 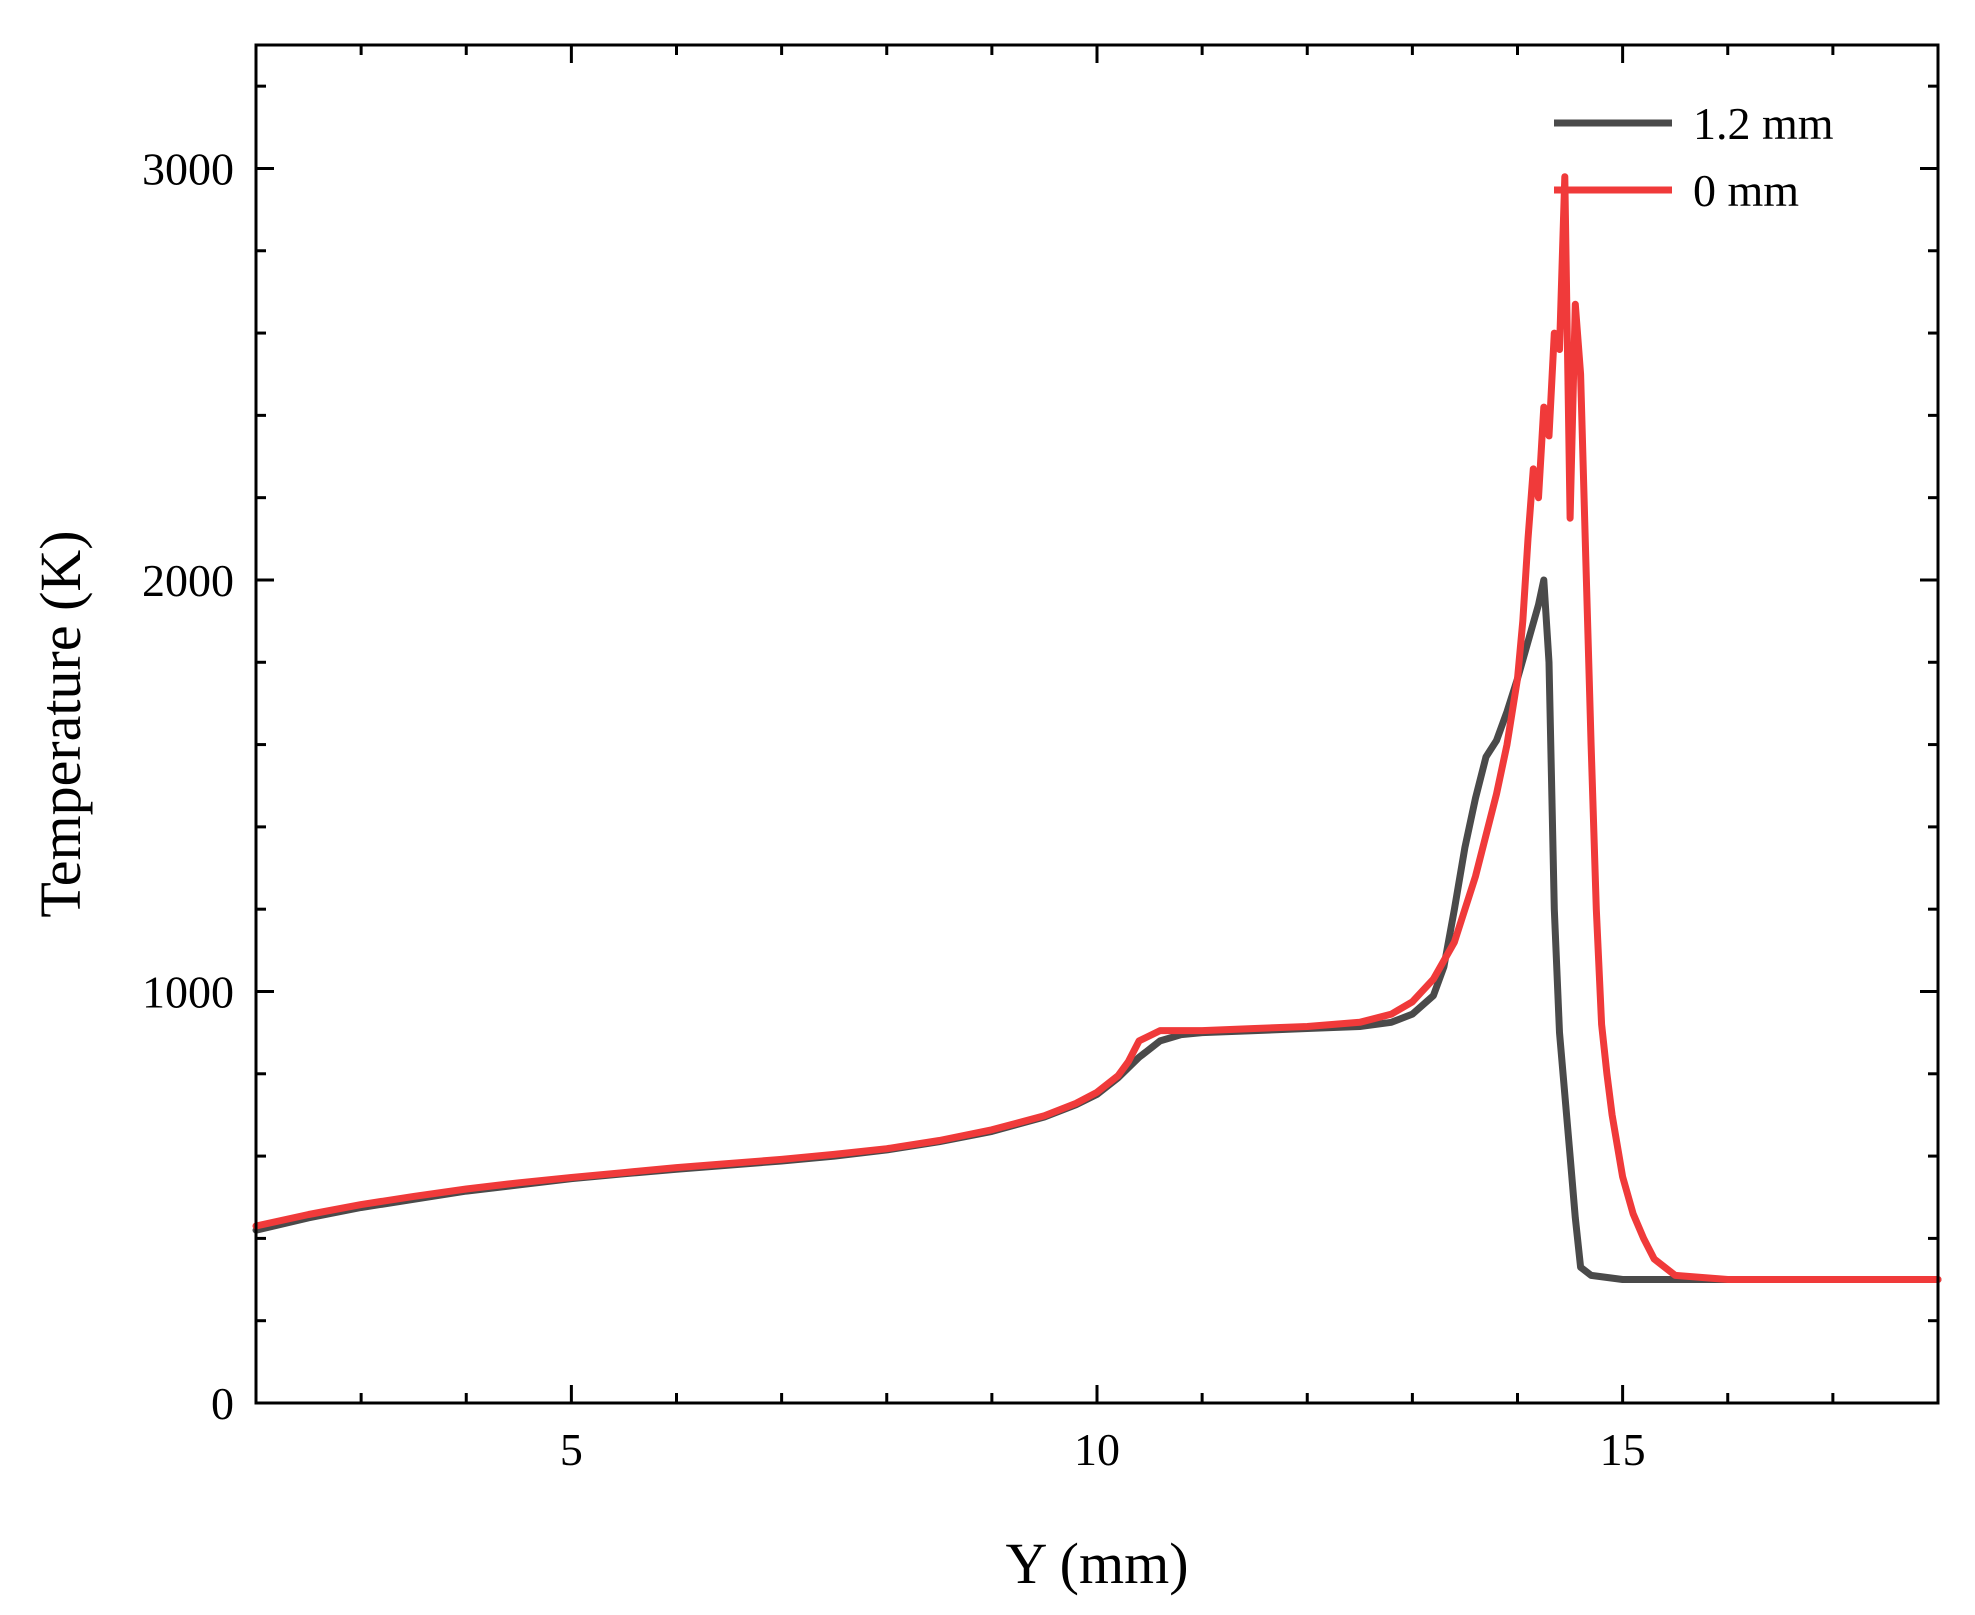 I want to click on x-tick-label: 15, so click(x=1623, y=1449).